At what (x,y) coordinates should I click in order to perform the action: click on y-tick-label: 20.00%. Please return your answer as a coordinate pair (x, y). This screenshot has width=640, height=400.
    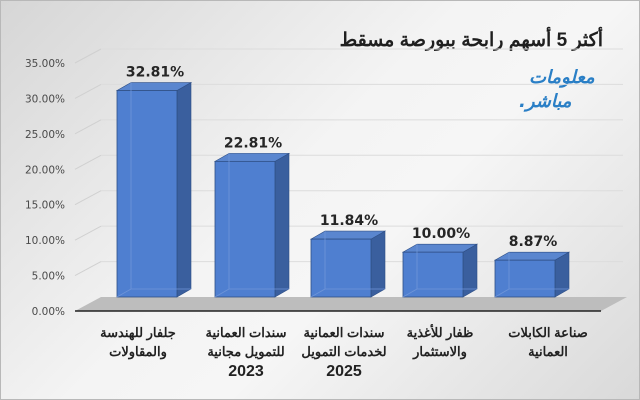
    Looking at the image, I should click on (45, 170).